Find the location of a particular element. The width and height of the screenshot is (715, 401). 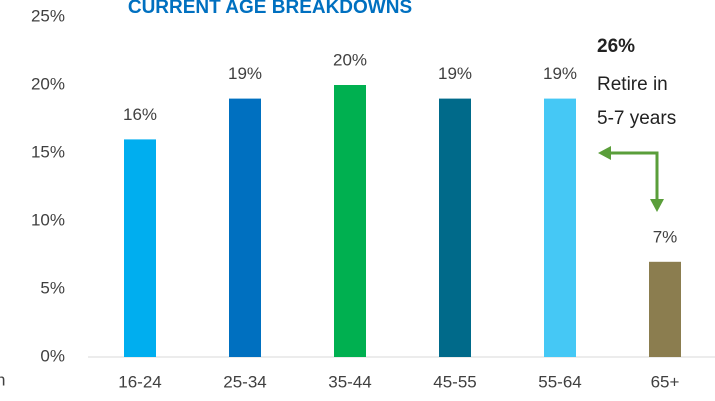

x-tick-label: 45-55 is located at coordinates (454, 381).